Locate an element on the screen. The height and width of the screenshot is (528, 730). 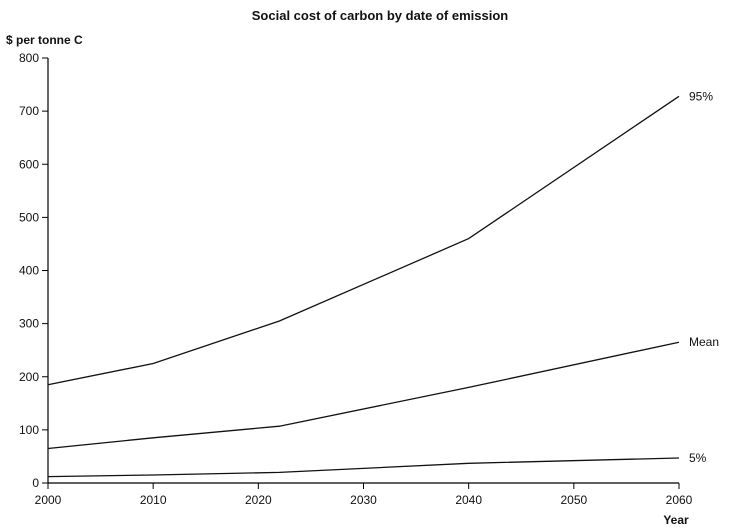
series-label: 95% is located at coordinates (701, 96).